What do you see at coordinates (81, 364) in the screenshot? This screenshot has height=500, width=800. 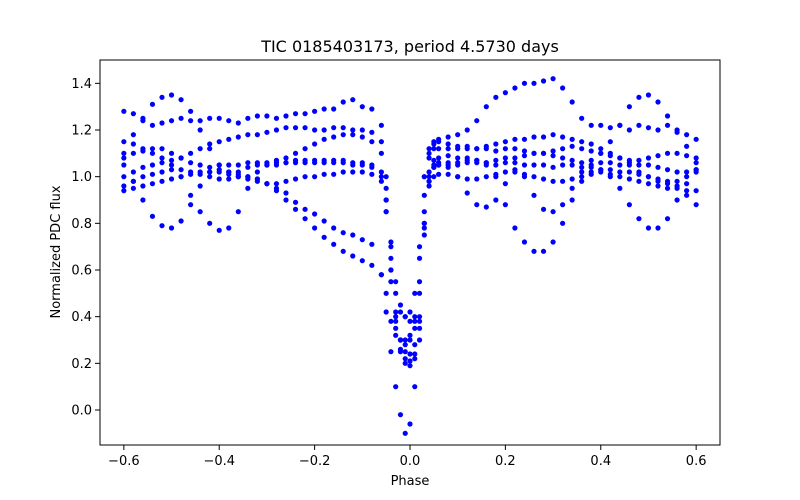 I see `y-tick-label: 0.2` at bounding box center [81, 364].